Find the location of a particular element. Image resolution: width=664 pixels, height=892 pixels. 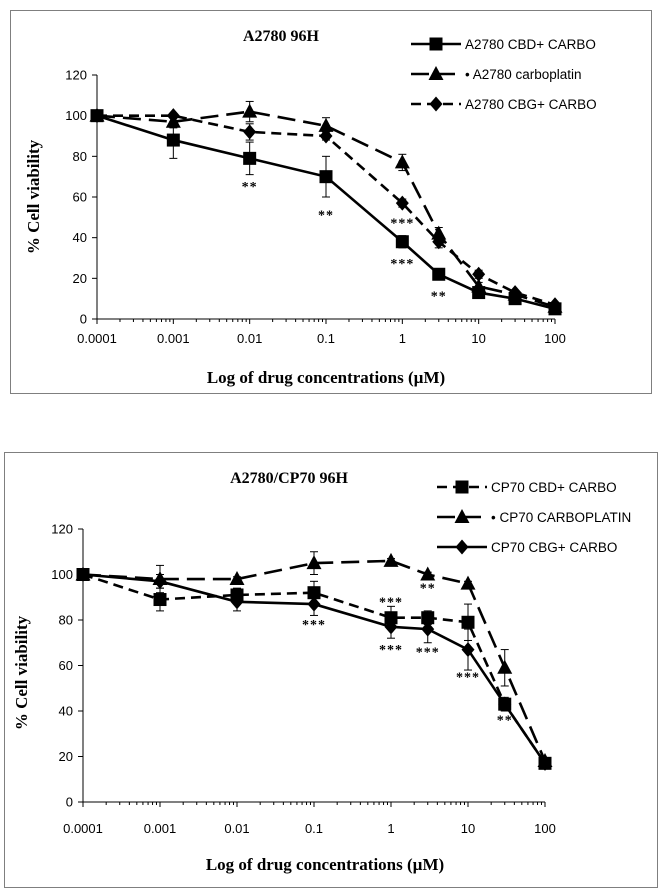

chart-title: A2780 96H is located at coordinates (281, 36).